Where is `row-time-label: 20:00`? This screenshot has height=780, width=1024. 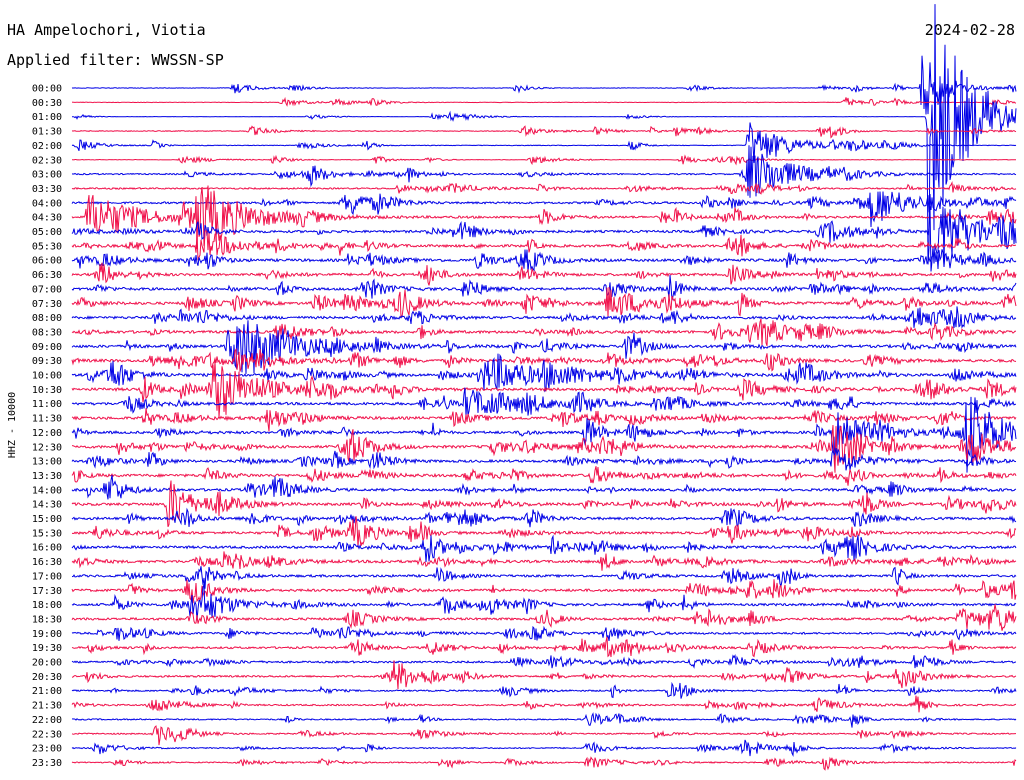 row-time-label: 20:00 is located at coordinates (47, 663).